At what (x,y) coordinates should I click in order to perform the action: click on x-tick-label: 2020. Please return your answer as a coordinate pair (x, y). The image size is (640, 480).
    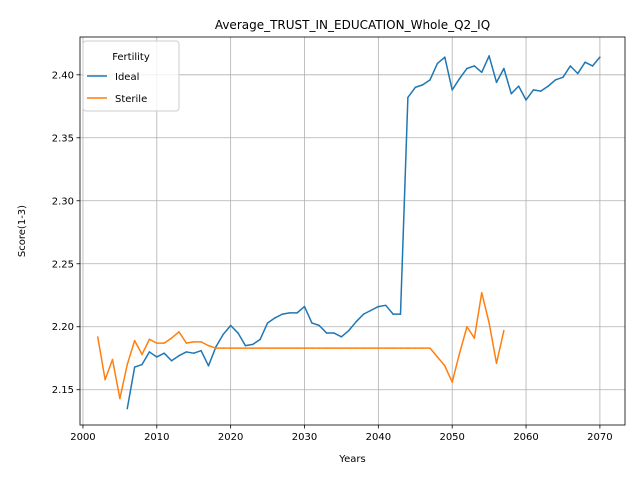
    Looking at the image, I should click on (230, 437).